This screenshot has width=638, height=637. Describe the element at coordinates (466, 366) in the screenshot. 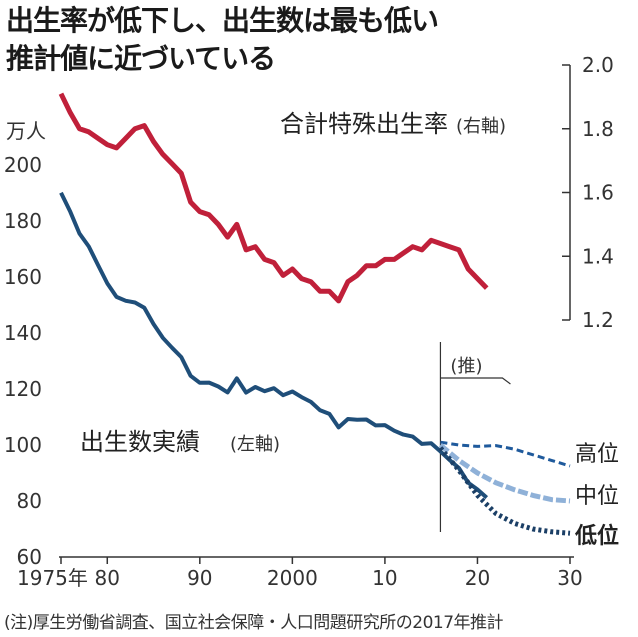

I see `projection-label: (推)` at that location.